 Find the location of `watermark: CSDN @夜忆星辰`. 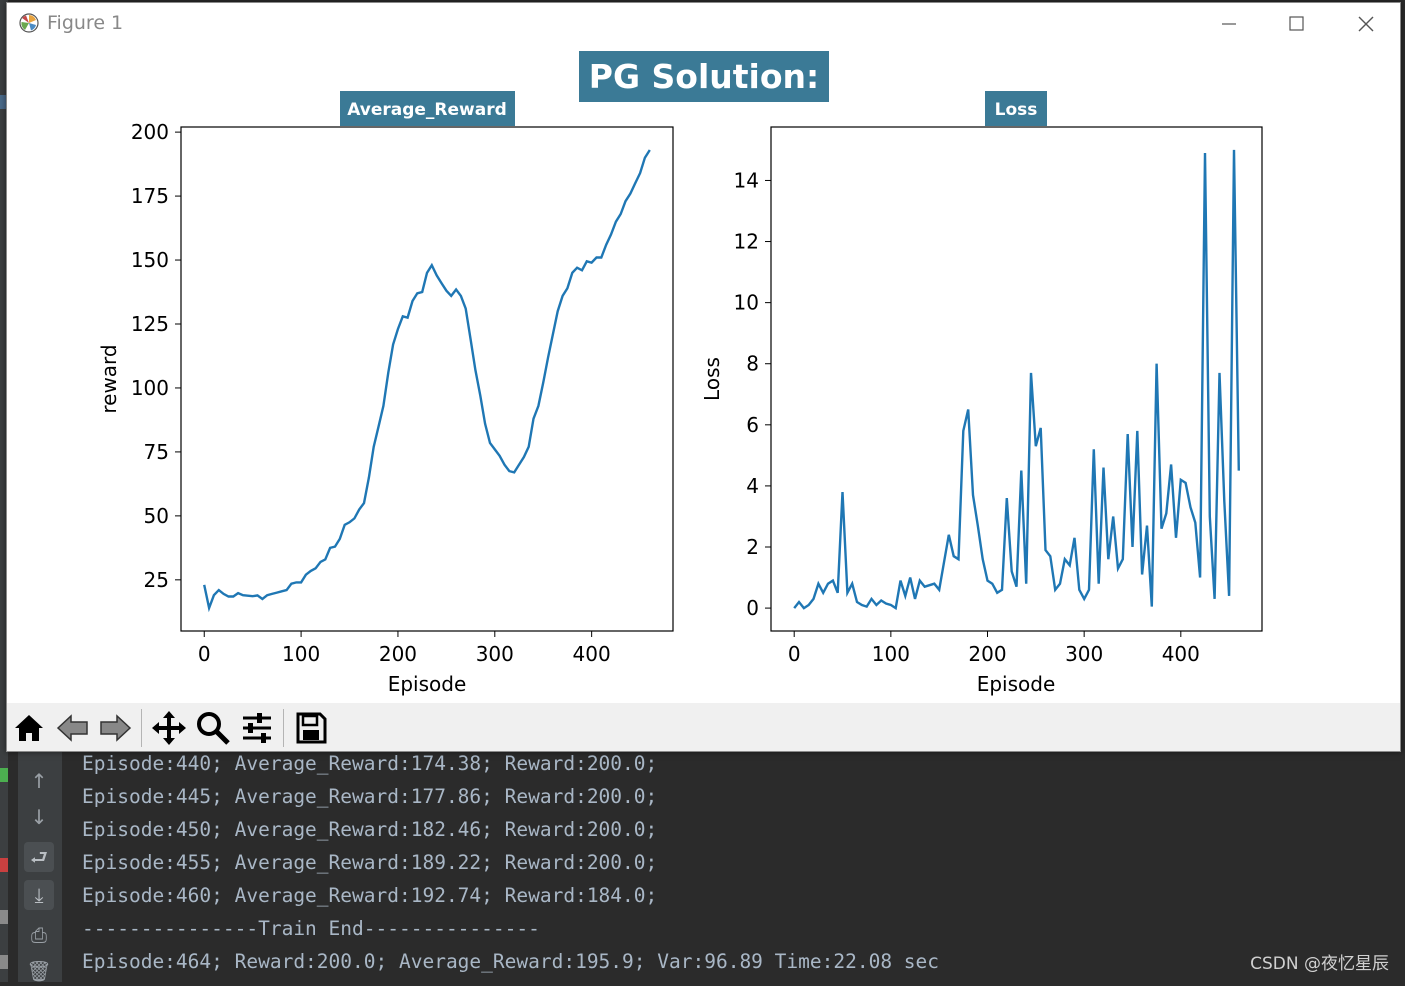

watermark: CSDN @夜忆星辰 is located at coordinates (1319, 964).